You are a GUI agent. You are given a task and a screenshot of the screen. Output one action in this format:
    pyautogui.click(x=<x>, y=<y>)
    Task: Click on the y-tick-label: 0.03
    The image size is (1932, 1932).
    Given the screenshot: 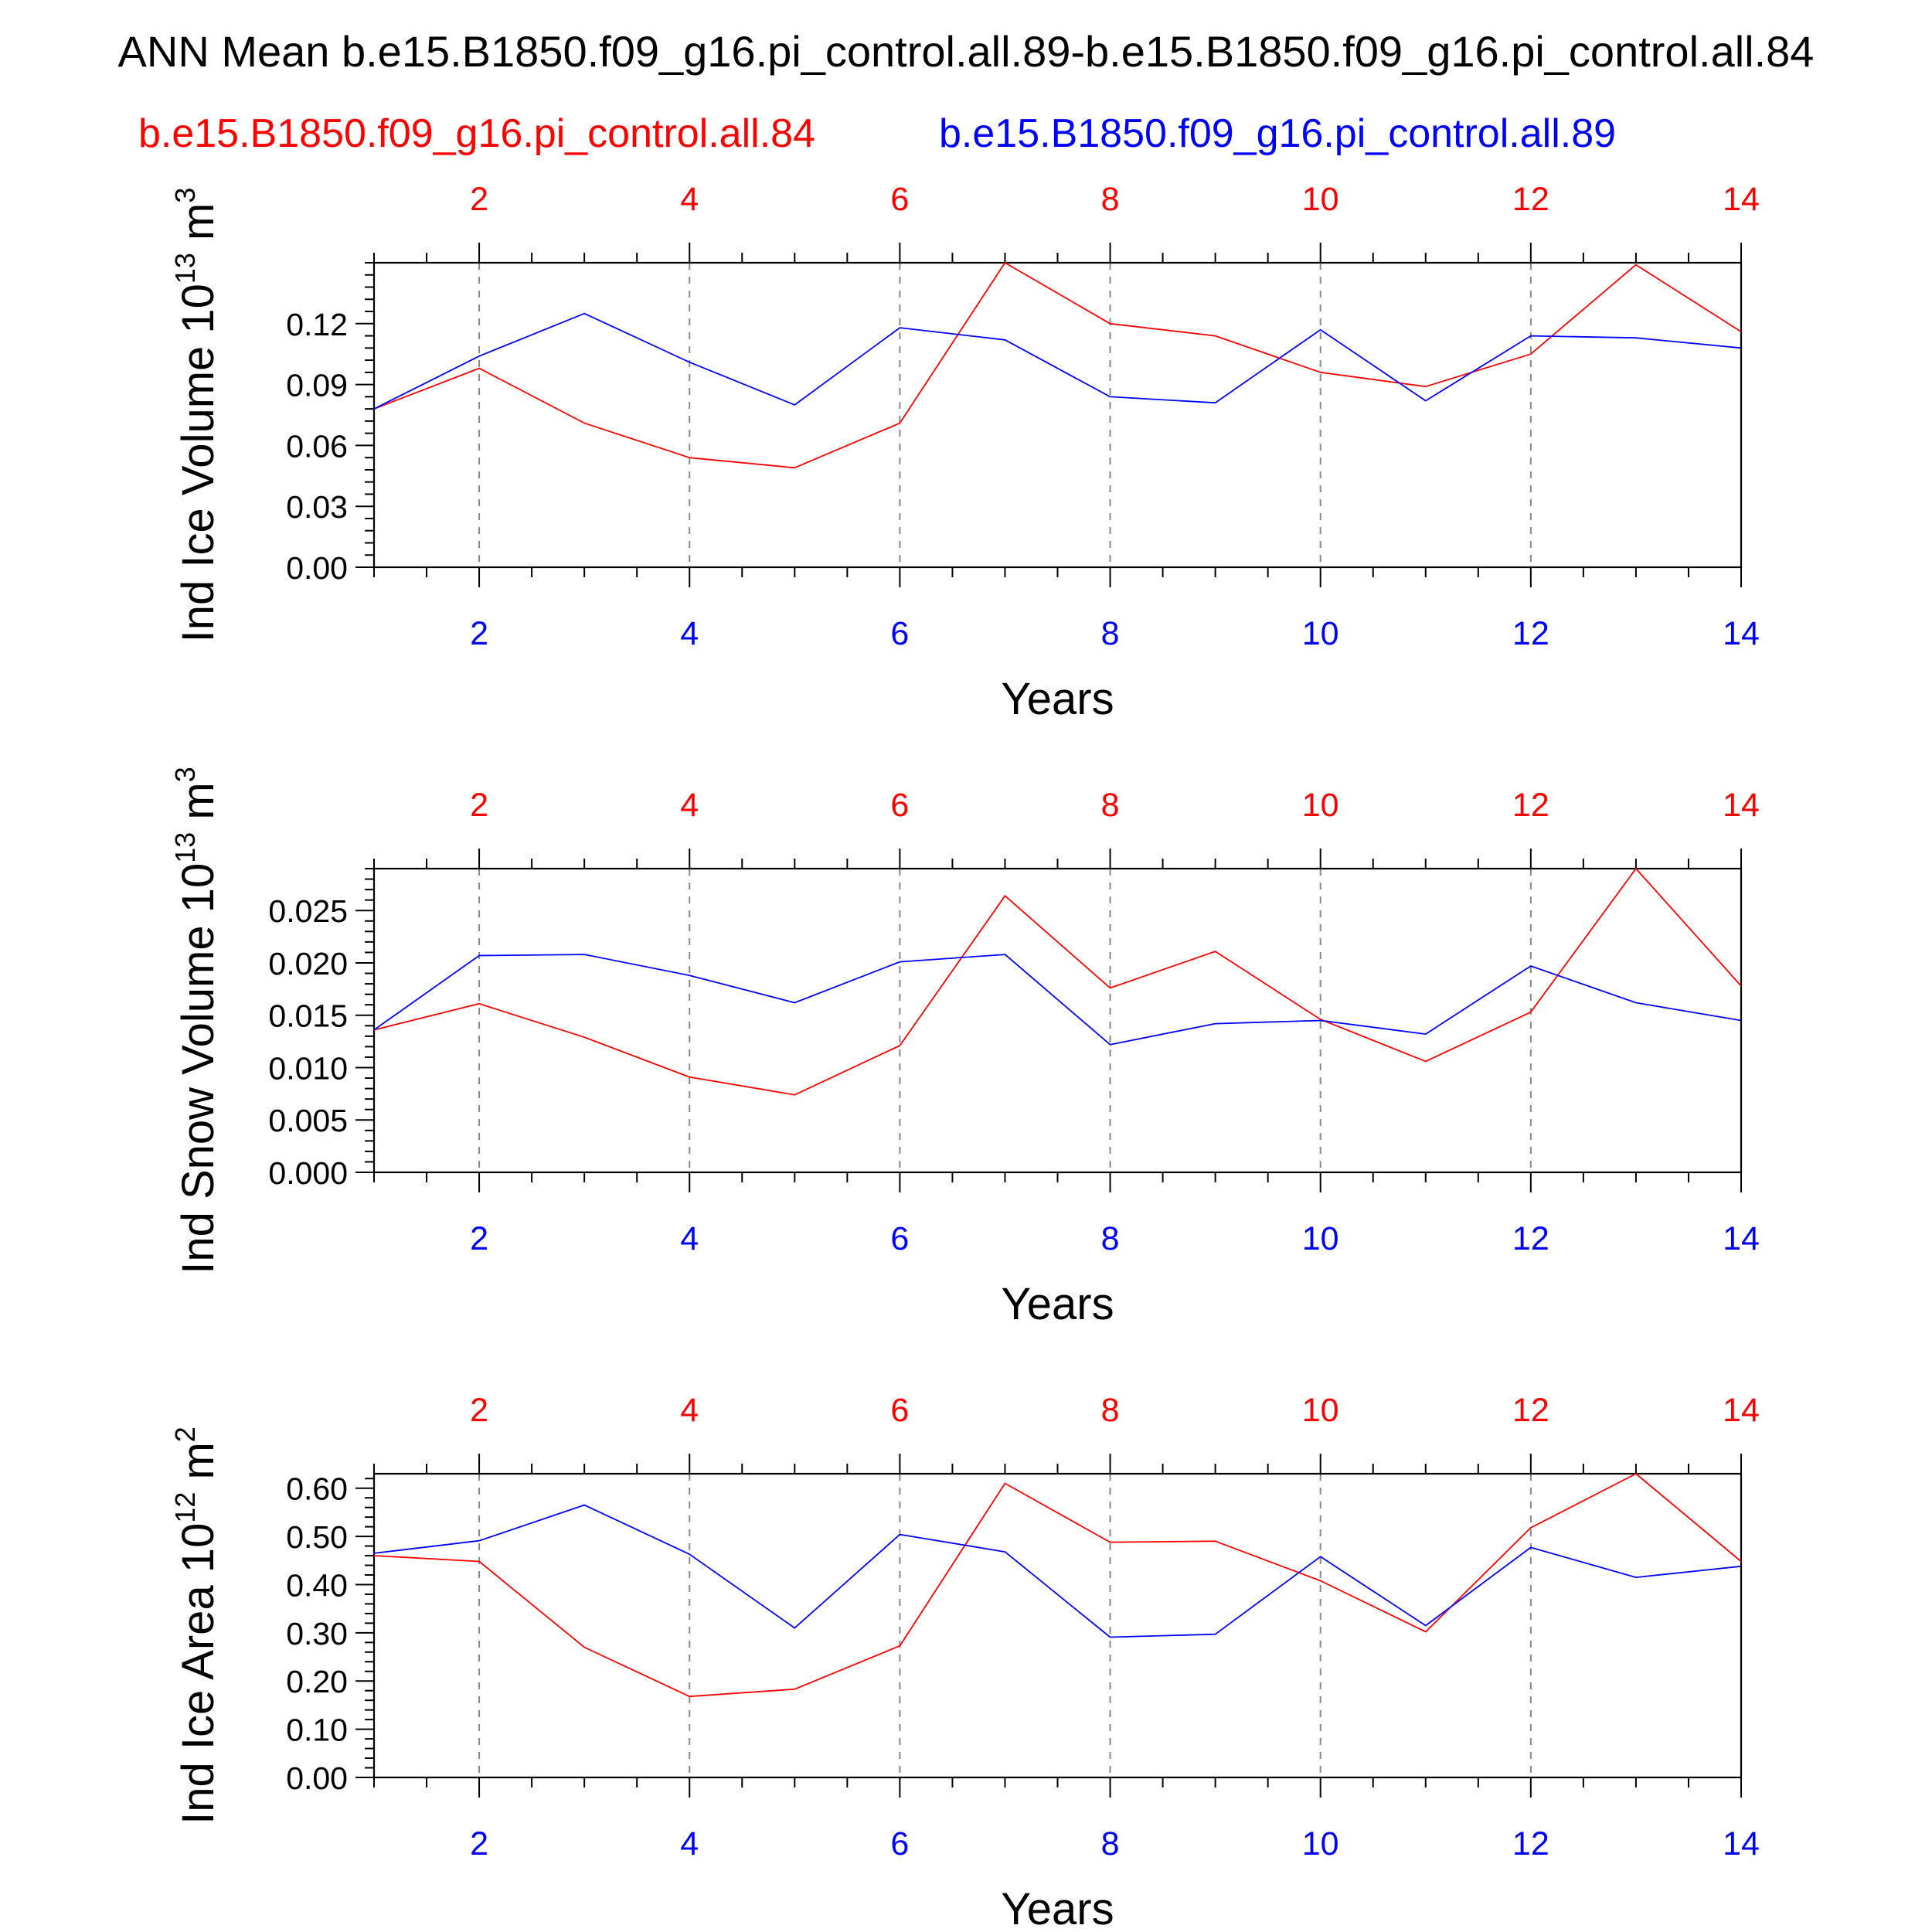 What is the action you would take?
    pyautogui.click(x=317, y=507)
    